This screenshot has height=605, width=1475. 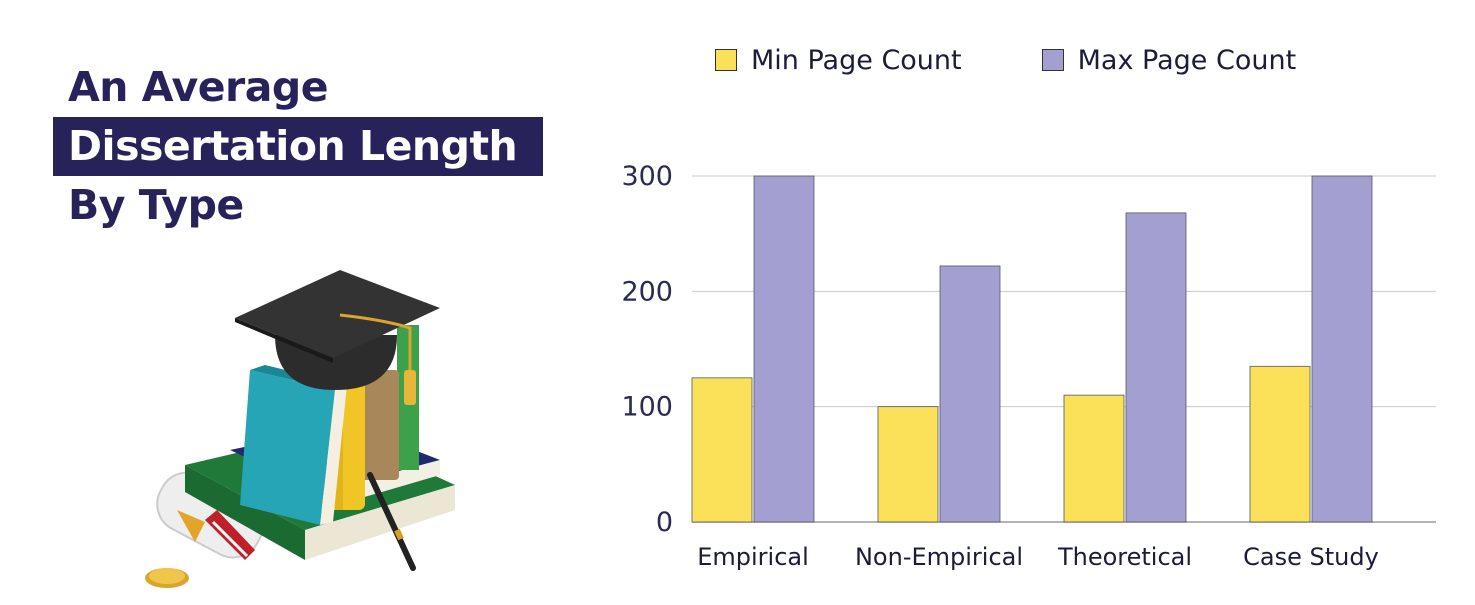 I want to click on bar-max-non-empirical, so click(x=970, y=394).